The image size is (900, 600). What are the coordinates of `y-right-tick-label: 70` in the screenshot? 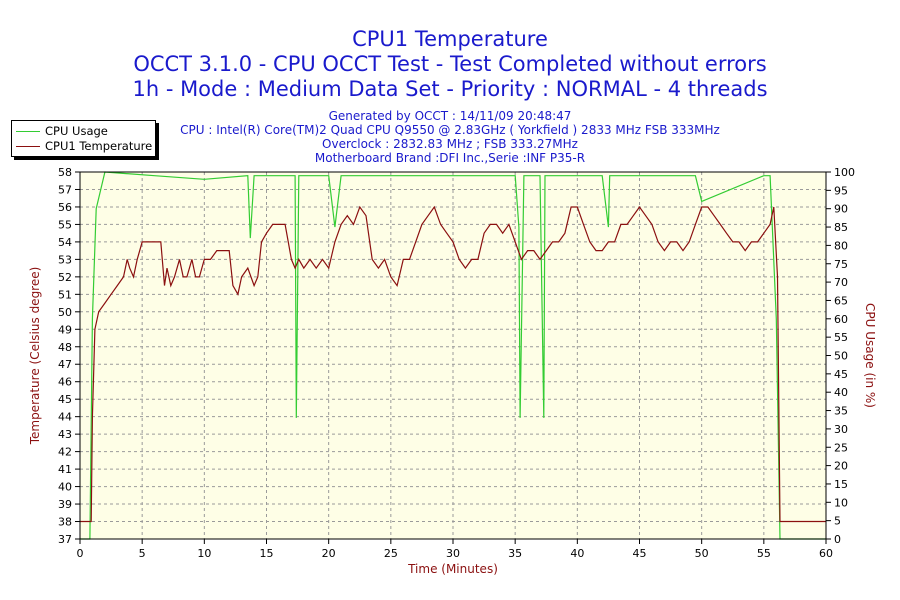 It's located at (841, 282).